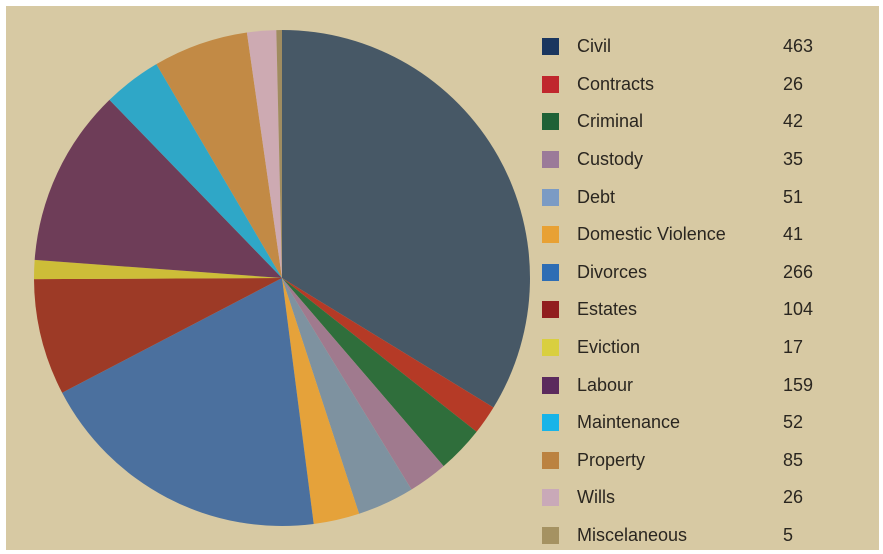 The height and width of the screenshot is (554, 883). Describe the element at coordinates (605, 384) in the screenshot. I see `legend-label: Labour` at that location.